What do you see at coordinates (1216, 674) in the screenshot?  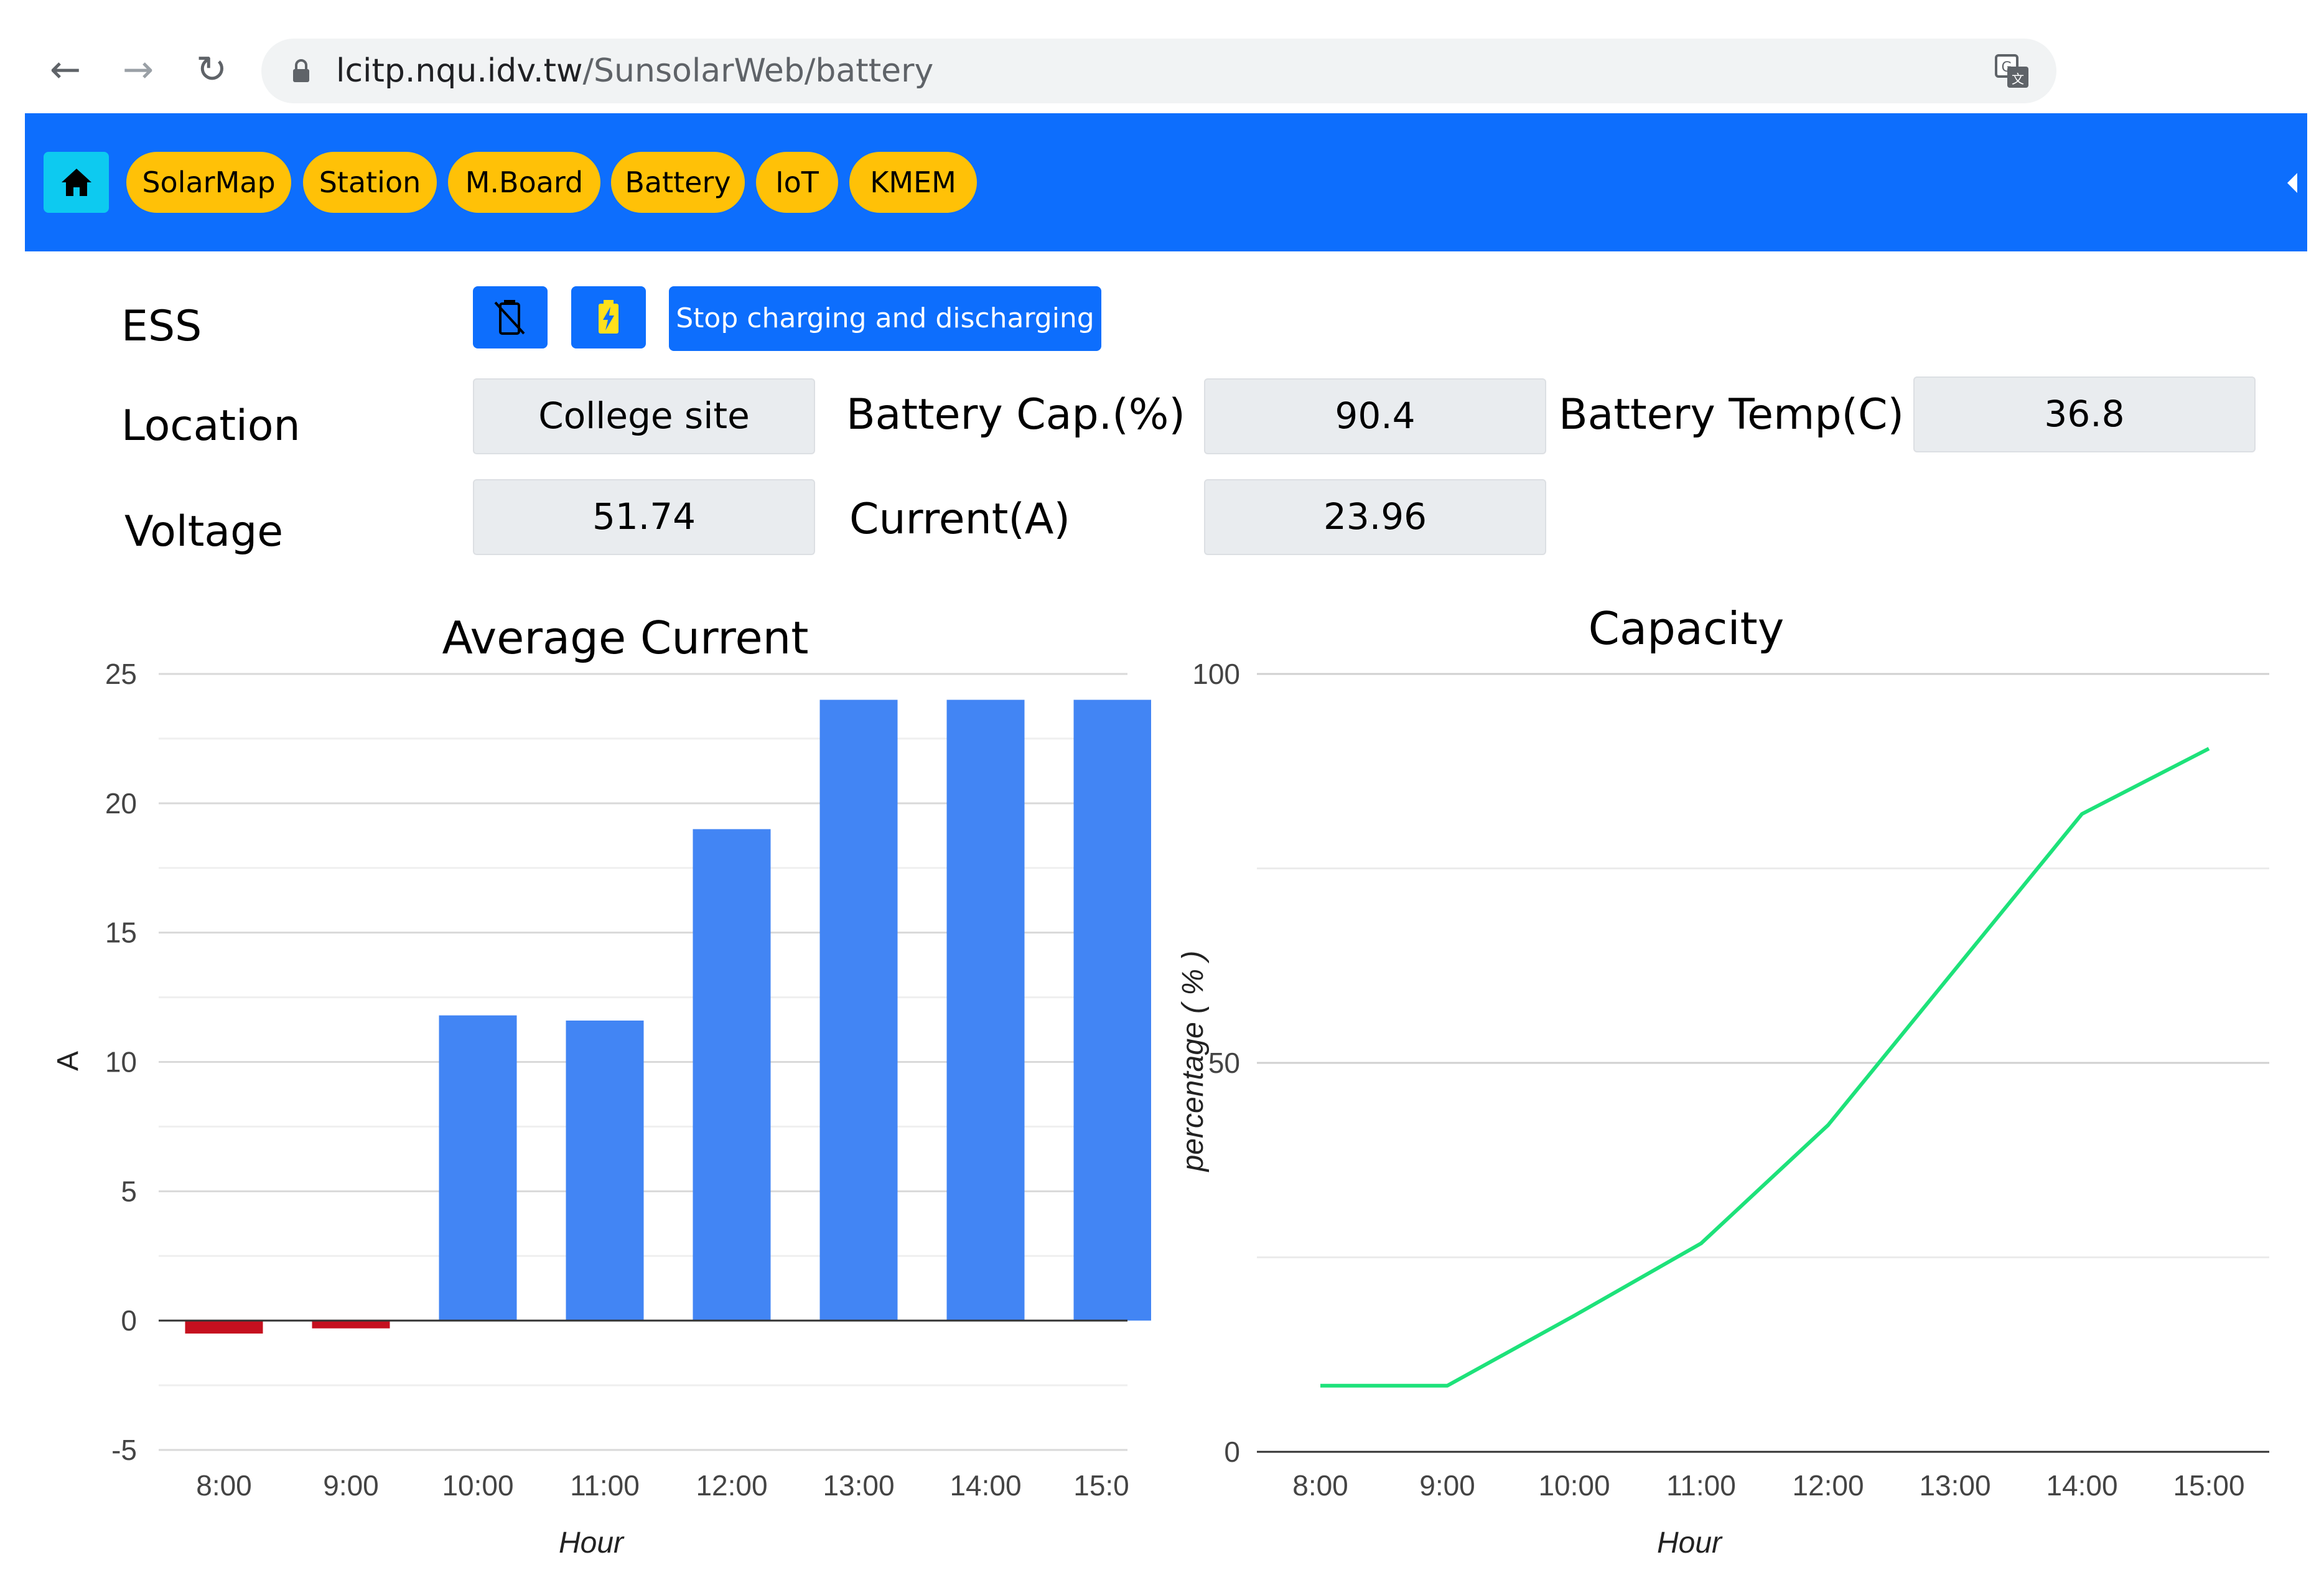 I see `y-tick-label: 100` at bounding box center [1216, 674].